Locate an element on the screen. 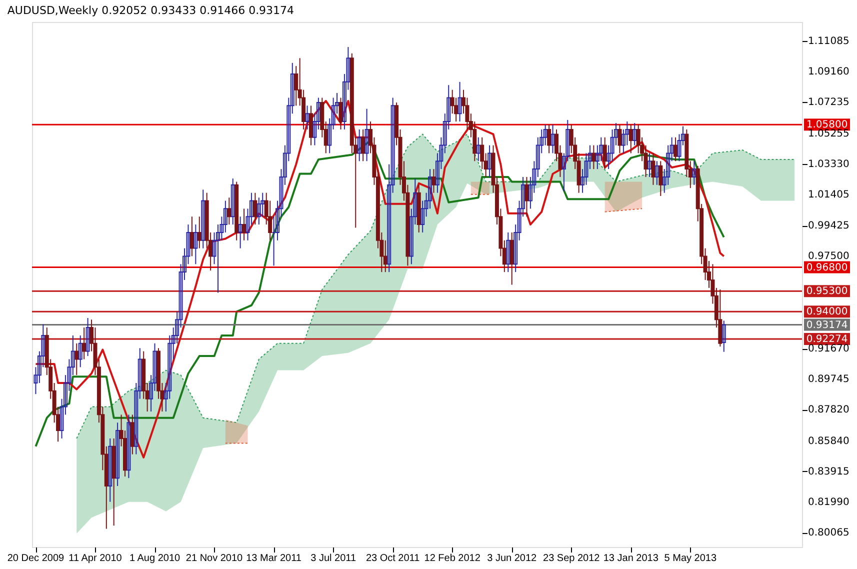  x-tick-label: 13 Jan 2013 is located at coordinates (631, 558).